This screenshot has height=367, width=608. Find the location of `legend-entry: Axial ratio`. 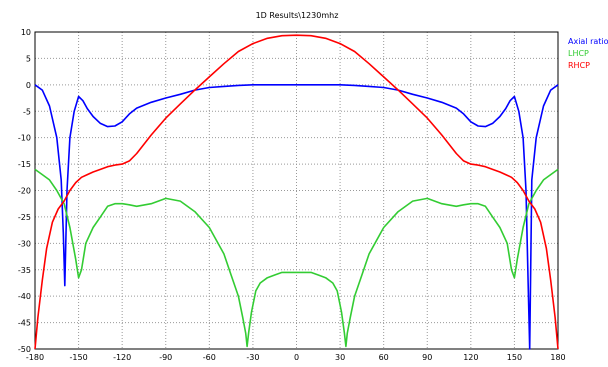

legend-entry: Axial ratio is located at coordinates (588, 41).